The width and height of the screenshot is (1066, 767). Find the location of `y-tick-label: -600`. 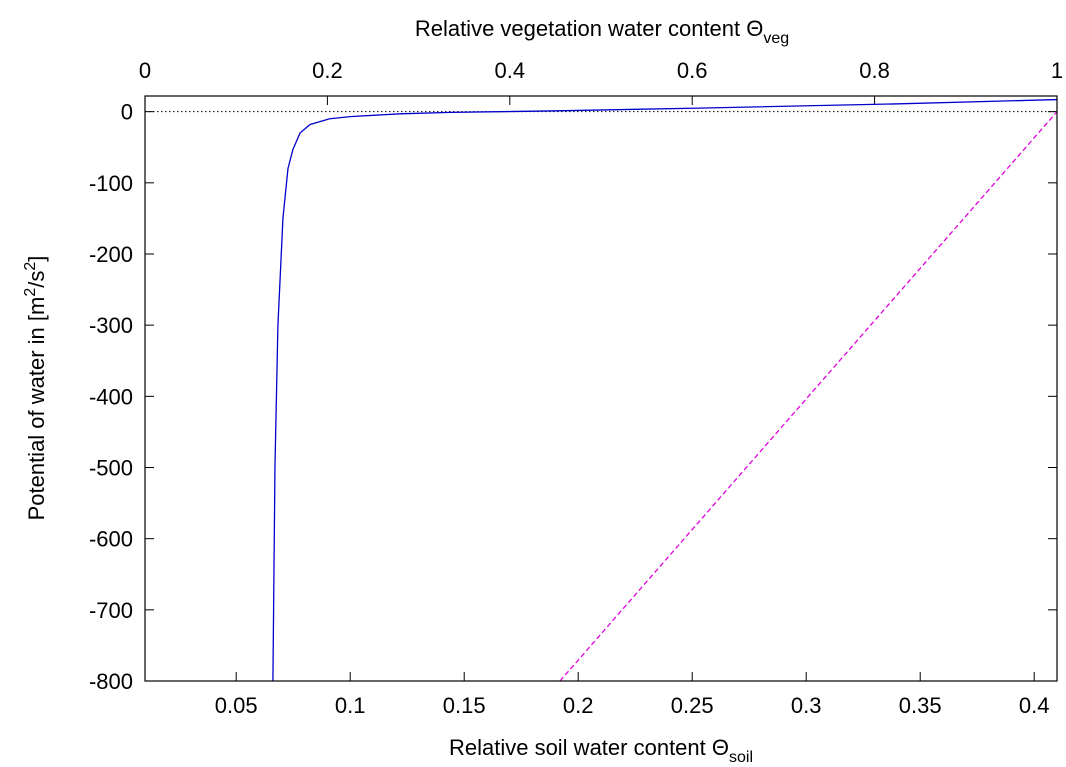

y-tick-label: -600 is located at coordinates (111, 539).